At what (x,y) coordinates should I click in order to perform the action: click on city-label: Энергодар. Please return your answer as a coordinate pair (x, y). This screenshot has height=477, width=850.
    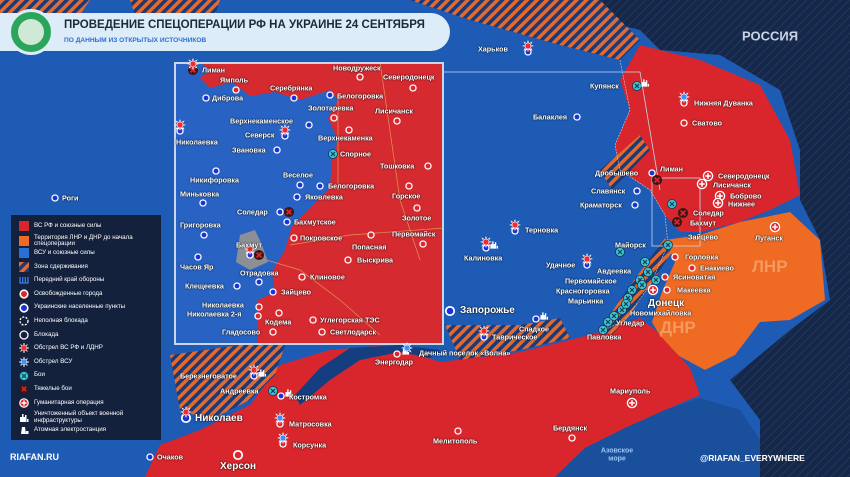
    Looking at the image, I should click on (394, 362).